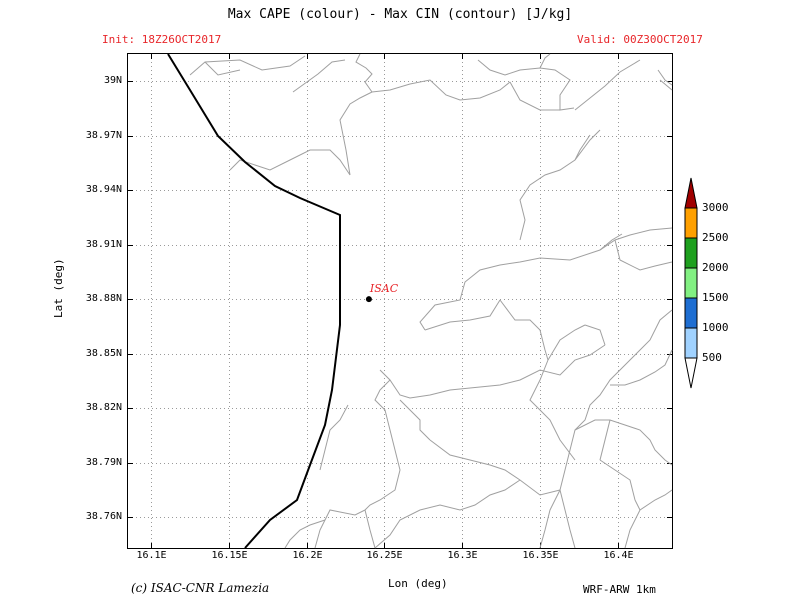  Describe the element at coordinates (640, 39) in the screenshot. I see `valid-time: Valid: 00Z30OCT2017` at that location.